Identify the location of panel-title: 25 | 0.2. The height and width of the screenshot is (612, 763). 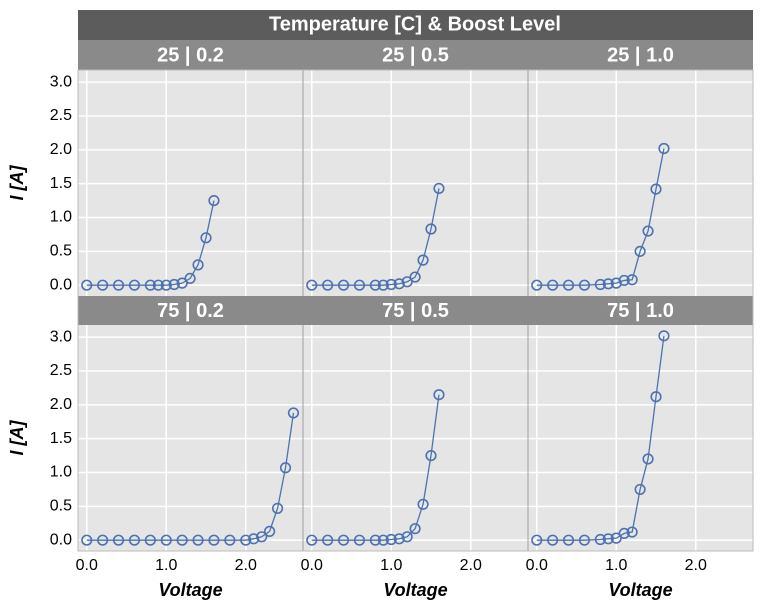
(190, 55).